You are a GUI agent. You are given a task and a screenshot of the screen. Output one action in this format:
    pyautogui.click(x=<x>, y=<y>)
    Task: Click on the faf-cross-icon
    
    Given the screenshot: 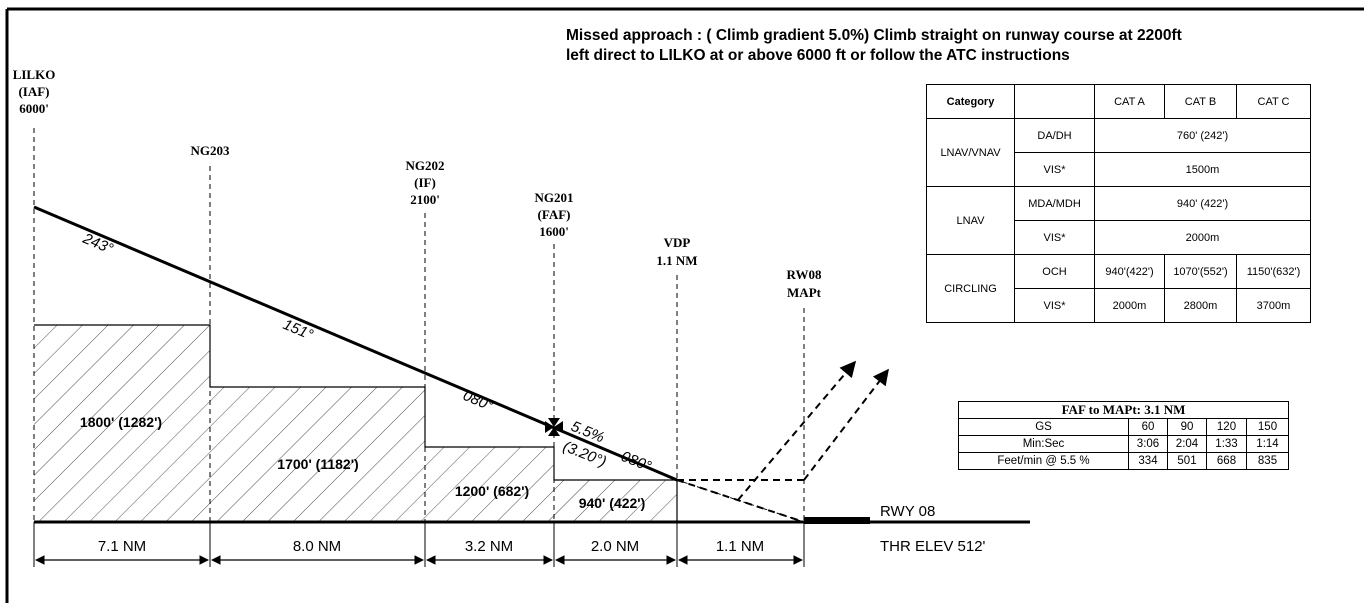 What is the action you would take?
    pyautogui.click(x=554, y=427)
    